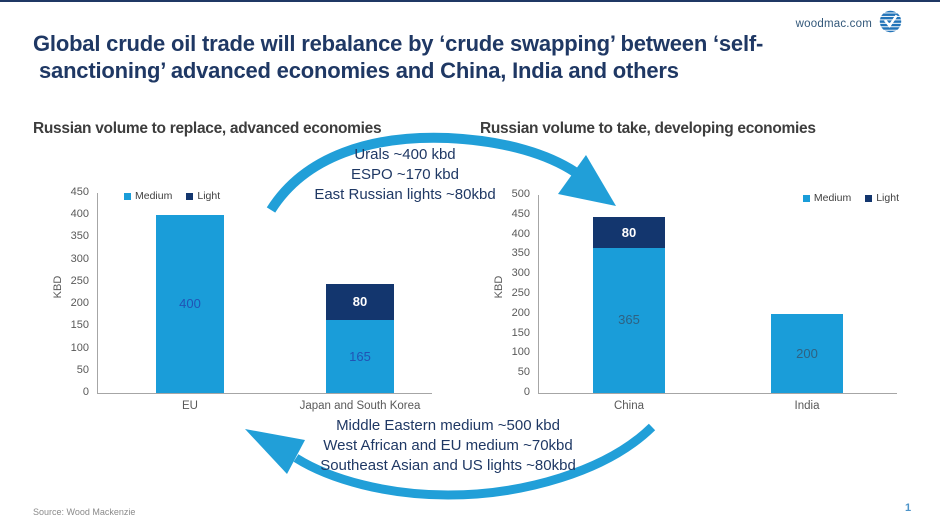 The image size is (940, 529). What do you see at coordinates (629, 406) in the screenshot?
I see `x-category-label: China` at bounding box center [629, 406].